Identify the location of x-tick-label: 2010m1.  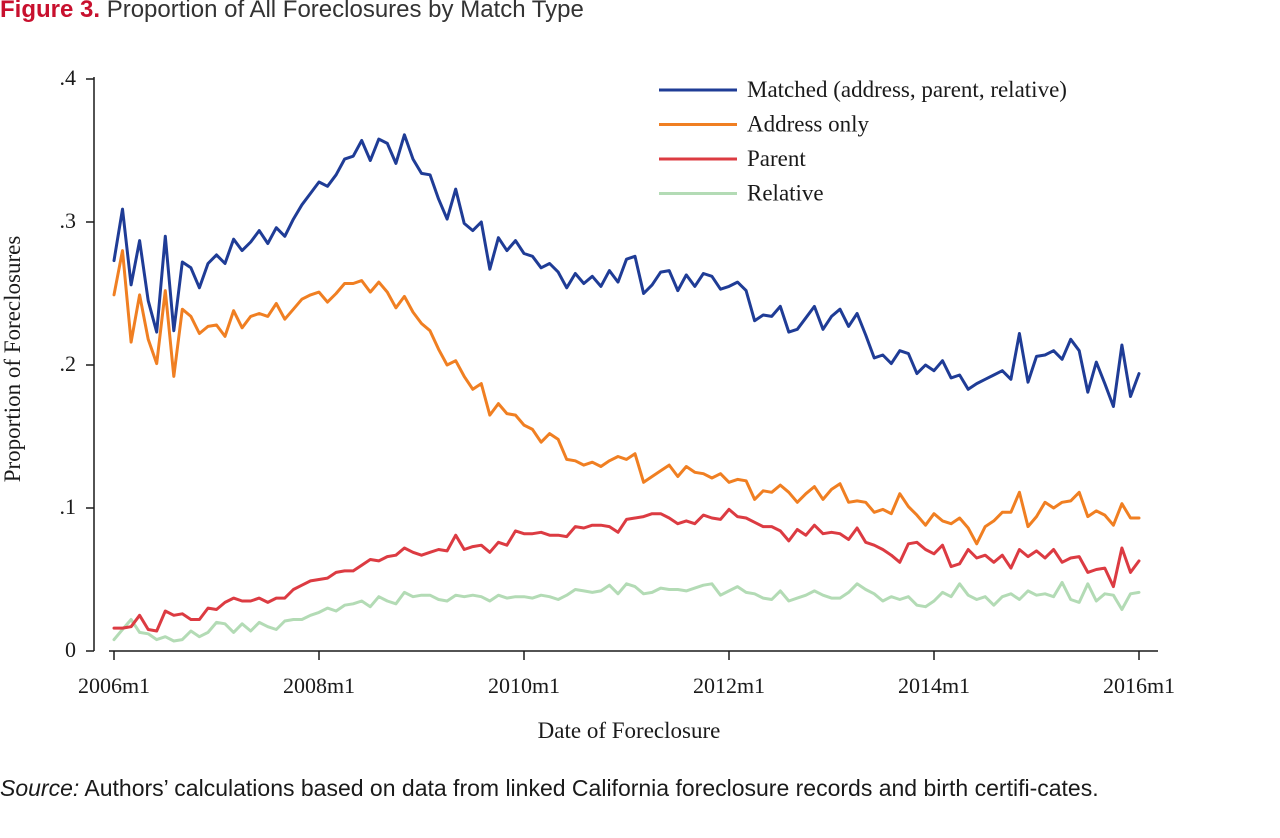
(524, 685).